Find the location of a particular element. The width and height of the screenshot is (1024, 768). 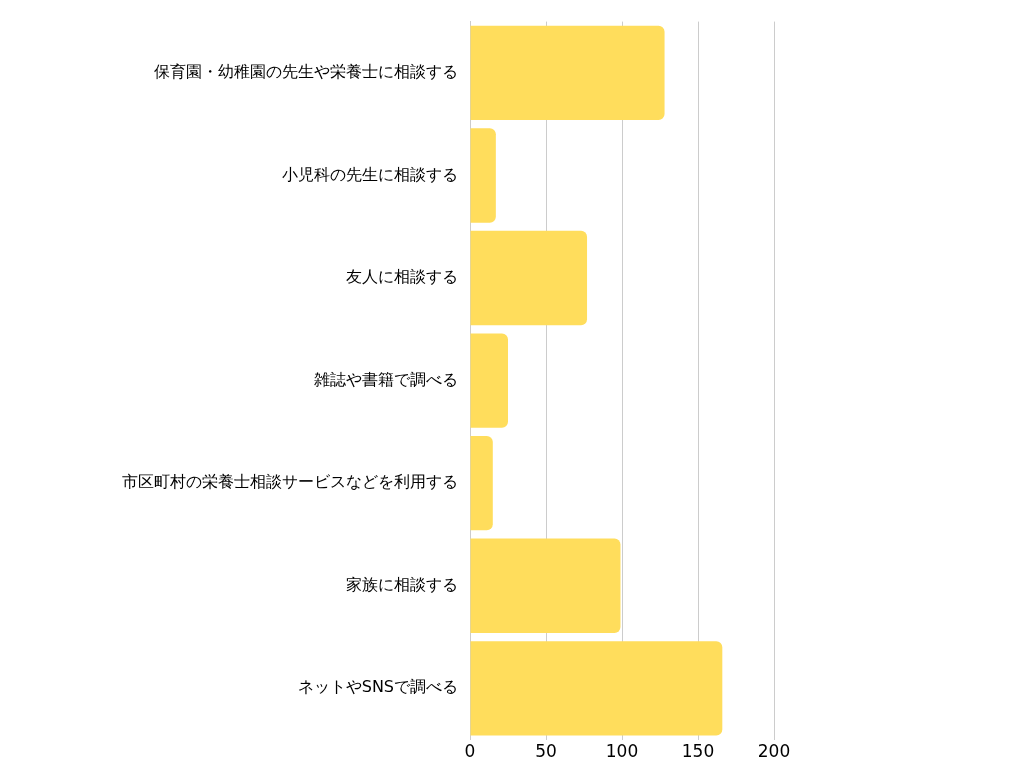

x-tick-label: 200 is located at coordinates (774, 751).